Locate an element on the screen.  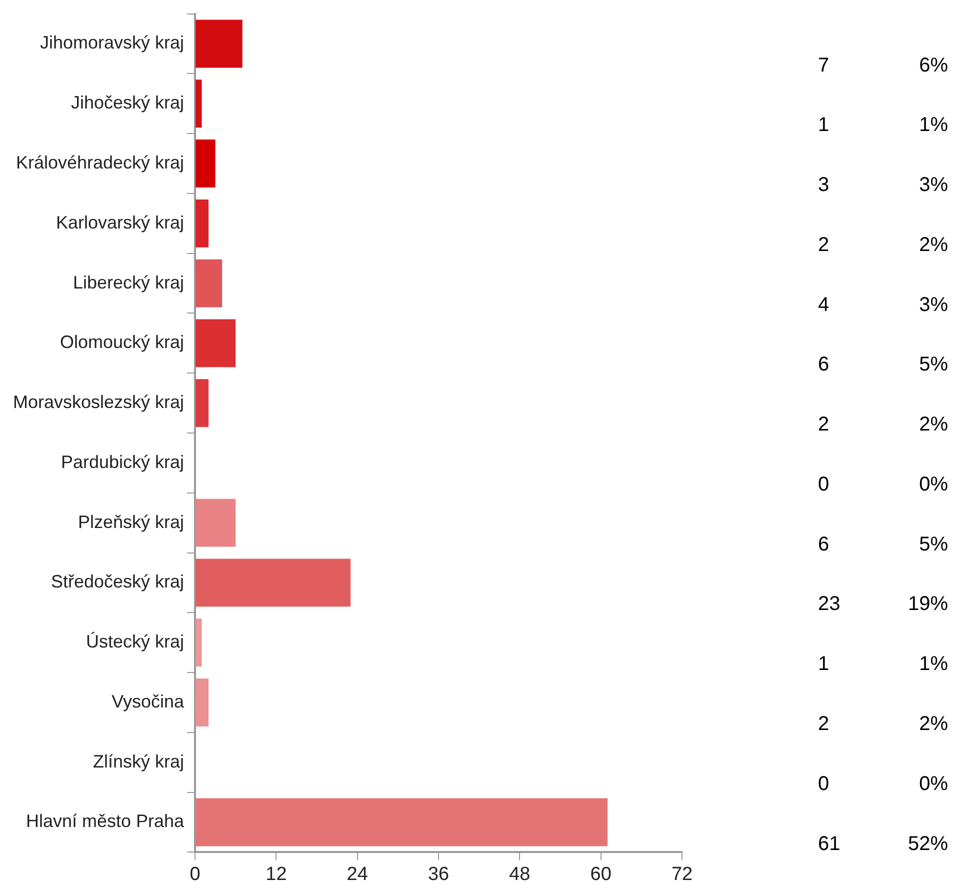
y-tick-label: Karlovarský kraj is located at coordinates (120, 222).